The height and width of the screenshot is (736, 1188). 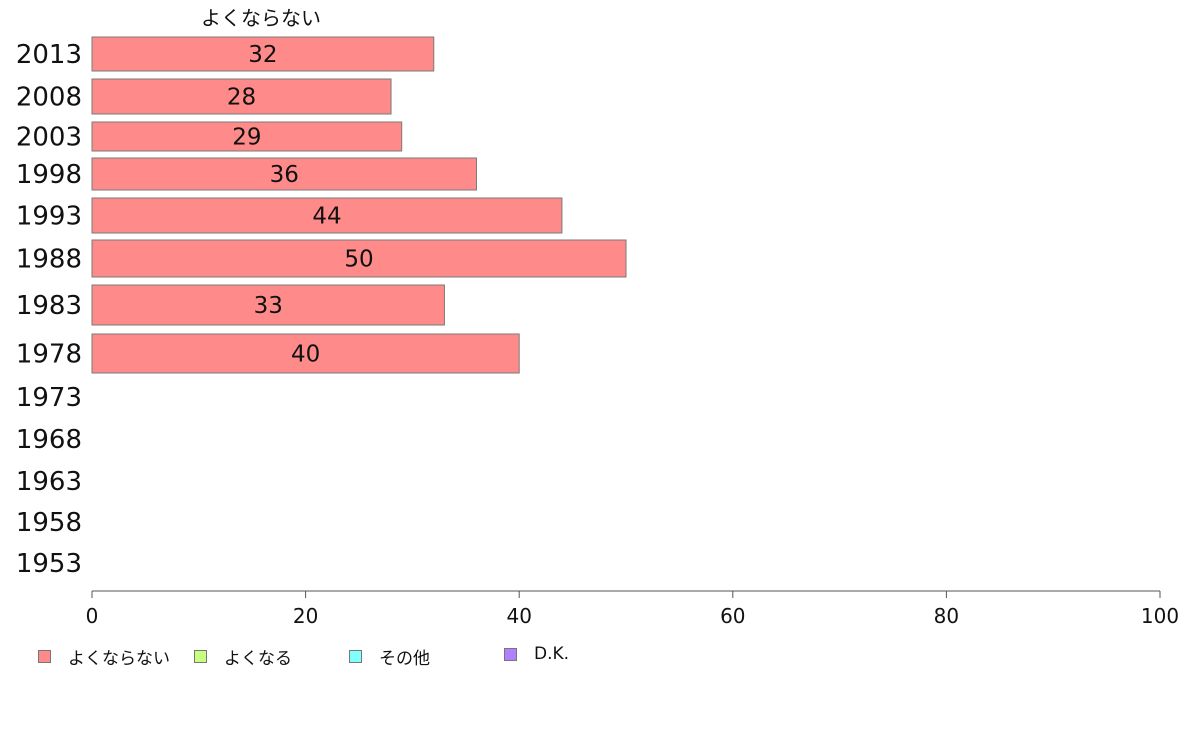 I want to click on x-tick-label: 100, so click(x=1160, y=616).